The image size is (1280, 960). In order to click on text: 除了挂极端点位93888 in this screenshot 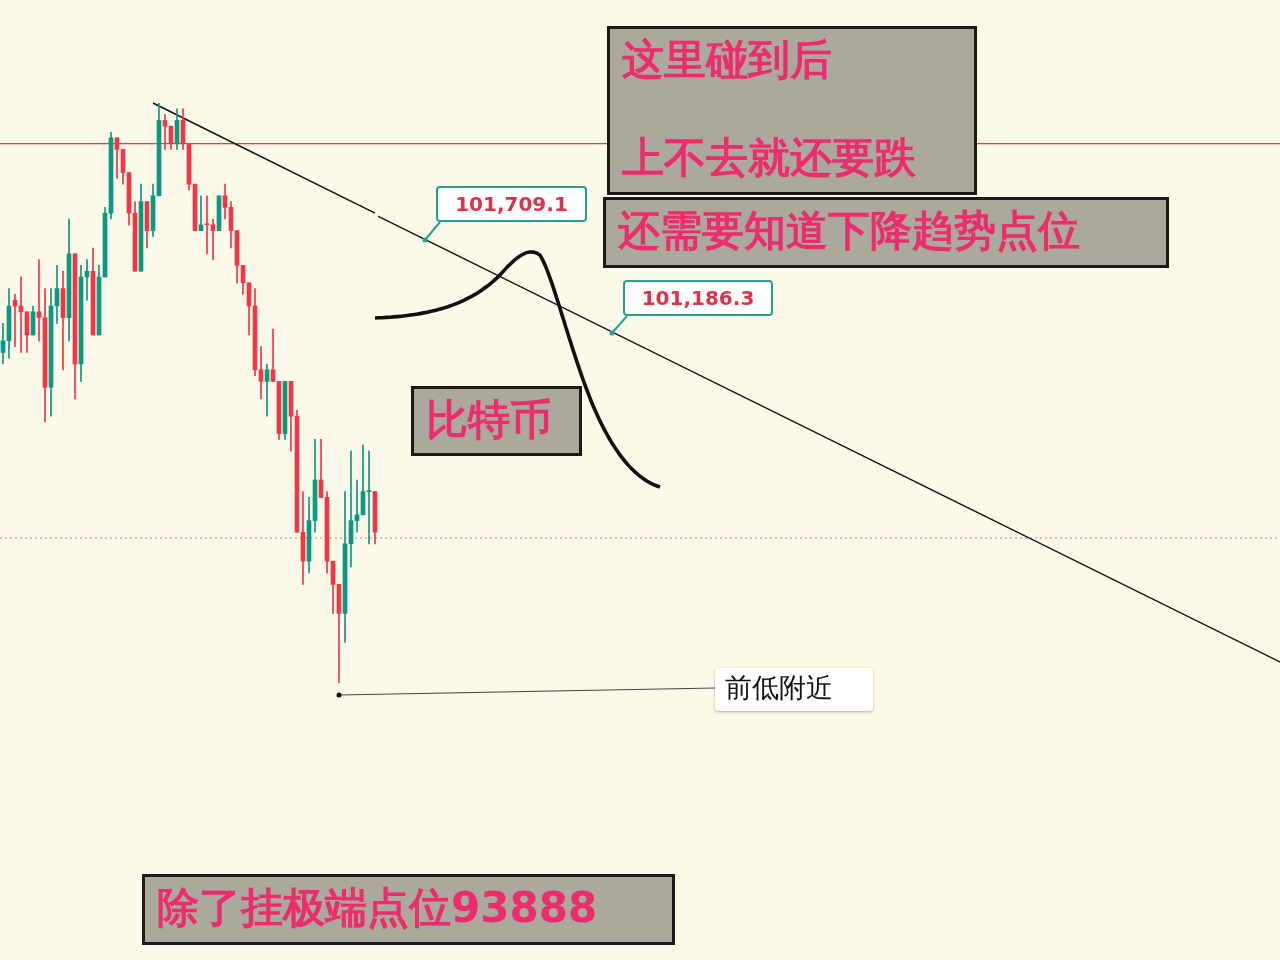, I will do `click(378, 908)`.